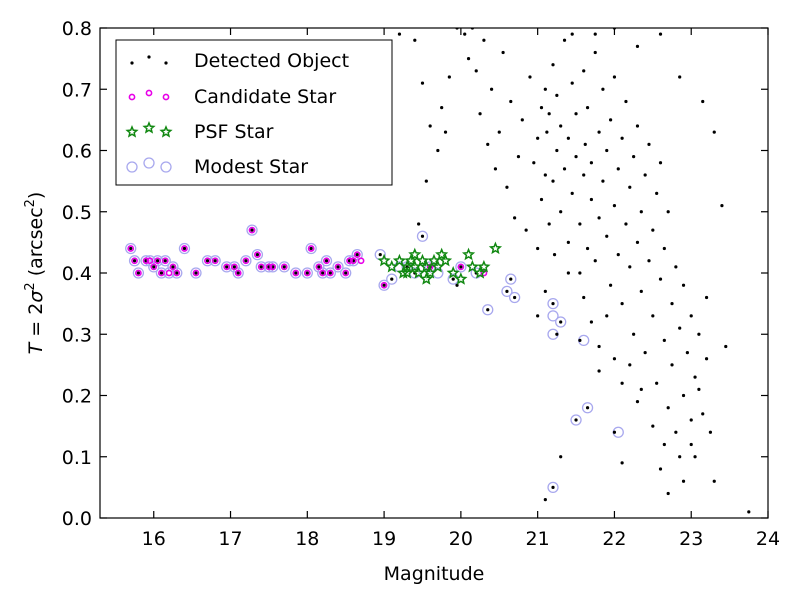 Image resolution: width=800 pixels, height=600 pixels. What do you see at coordinates (149, 93) in the screenshot?
I see `legend-marker-candidate-star` at bounding box center [149, 93].